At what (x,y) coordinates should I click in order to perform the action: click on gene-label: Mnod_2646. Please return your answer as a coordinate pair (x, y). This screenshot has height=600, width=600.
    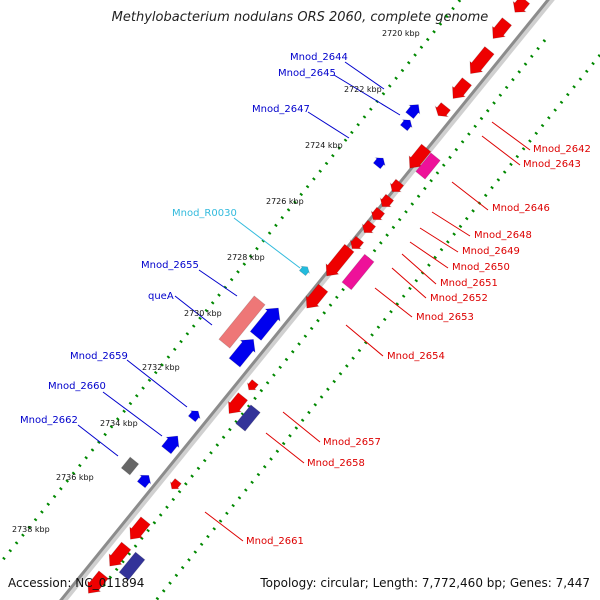
    Looking at the image, I should click on (521, 208).